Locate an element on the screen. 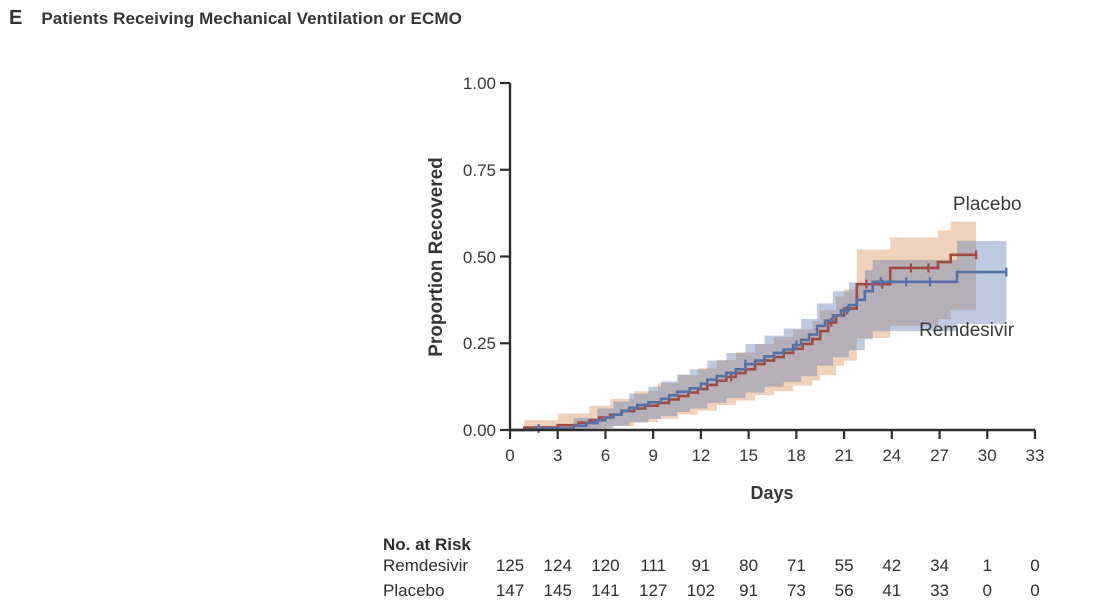  x-axis-tick-label: 9 is located at coordinates (653, 455).